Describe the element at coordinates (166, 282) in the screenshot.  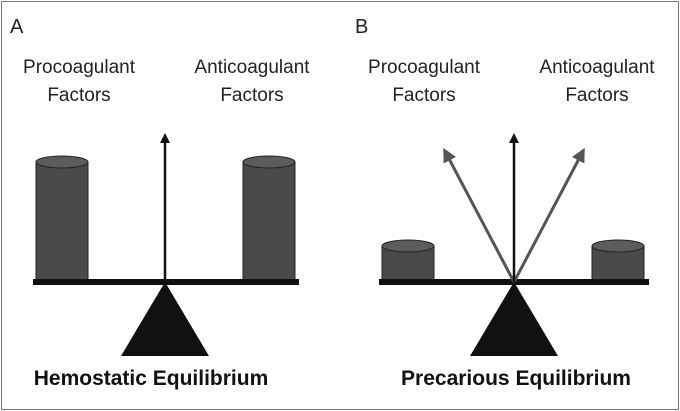
I see `panel-a-balance-beam` at that location.